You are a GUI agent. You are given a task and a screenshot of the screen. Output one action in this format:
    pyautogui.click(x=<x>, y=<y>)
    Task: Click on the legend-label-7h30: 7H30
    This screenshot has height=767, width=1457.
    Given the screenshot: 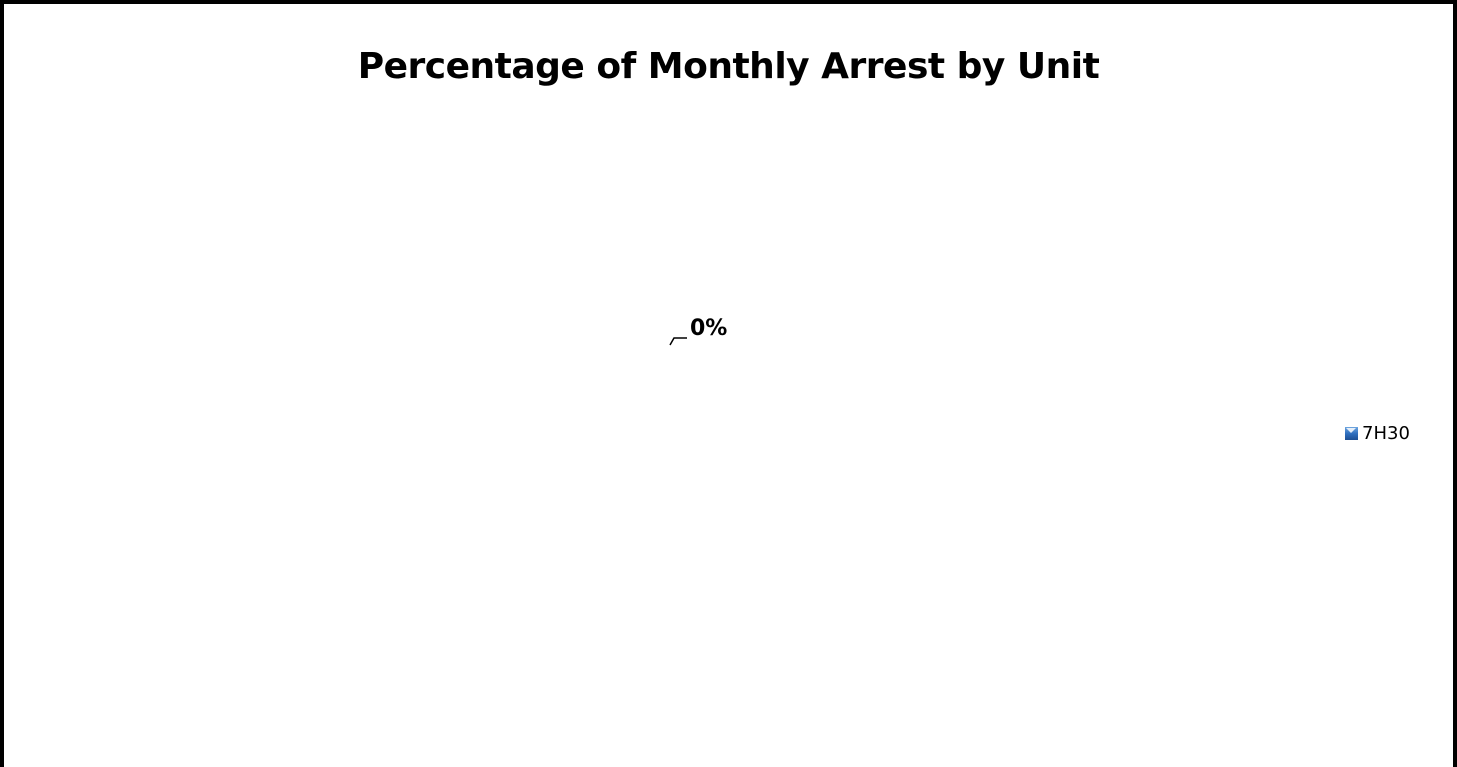 What is the action you would take?
    pyautogui.click(x=1386, y=433)
    